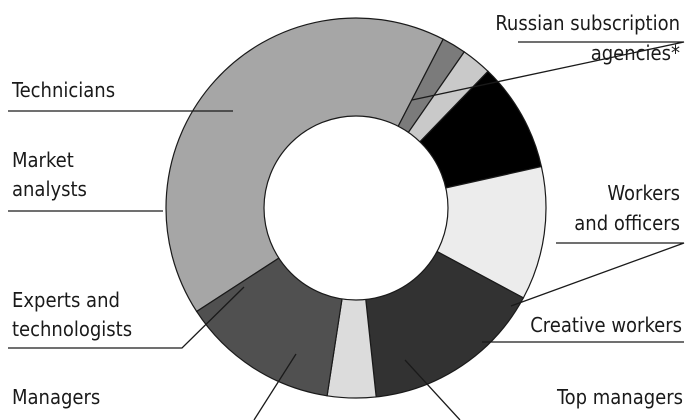 This screenshot has height=420, width=693. I want to click on label-technicians: Technicians, so click(63, 90).